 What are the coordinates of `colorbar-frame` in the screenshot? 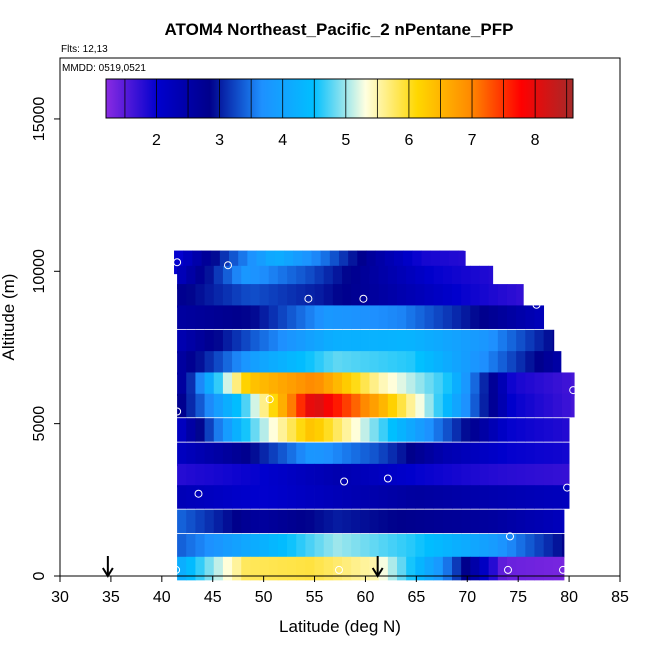 It's located at (339, 98).